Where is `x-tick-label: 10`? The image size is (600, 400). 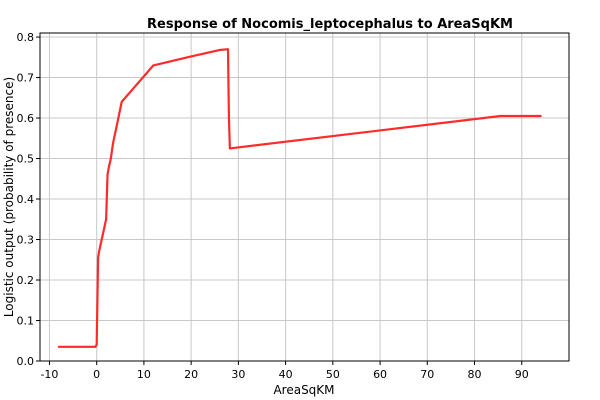
x-tick-label: 10 is located at coordinates (144, 374).